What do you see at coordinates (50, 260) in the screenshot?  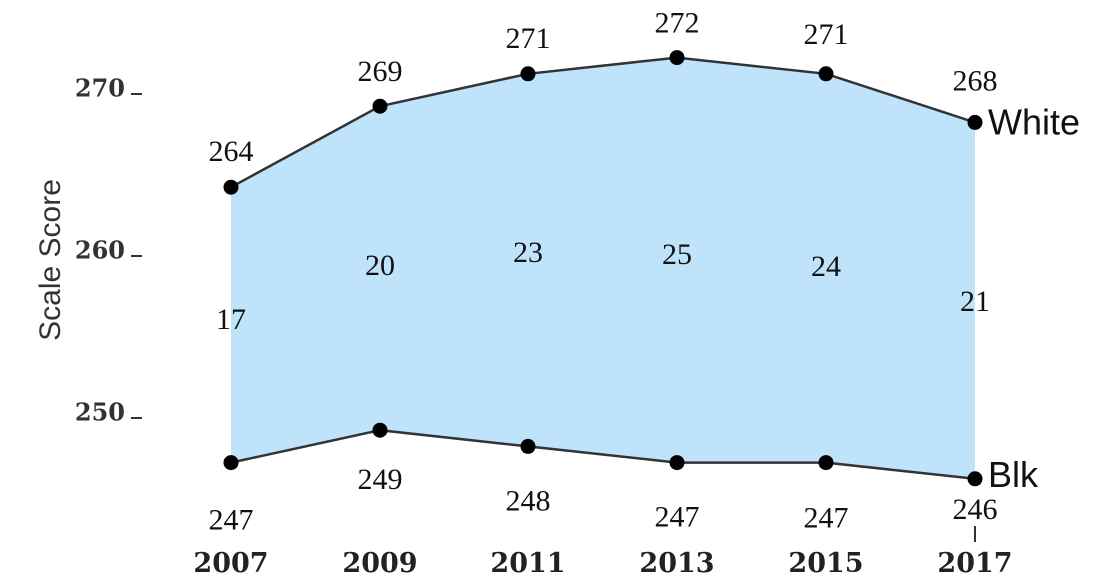 I see `y-axis-title: Scale Score` at bounding box center [50, 260].